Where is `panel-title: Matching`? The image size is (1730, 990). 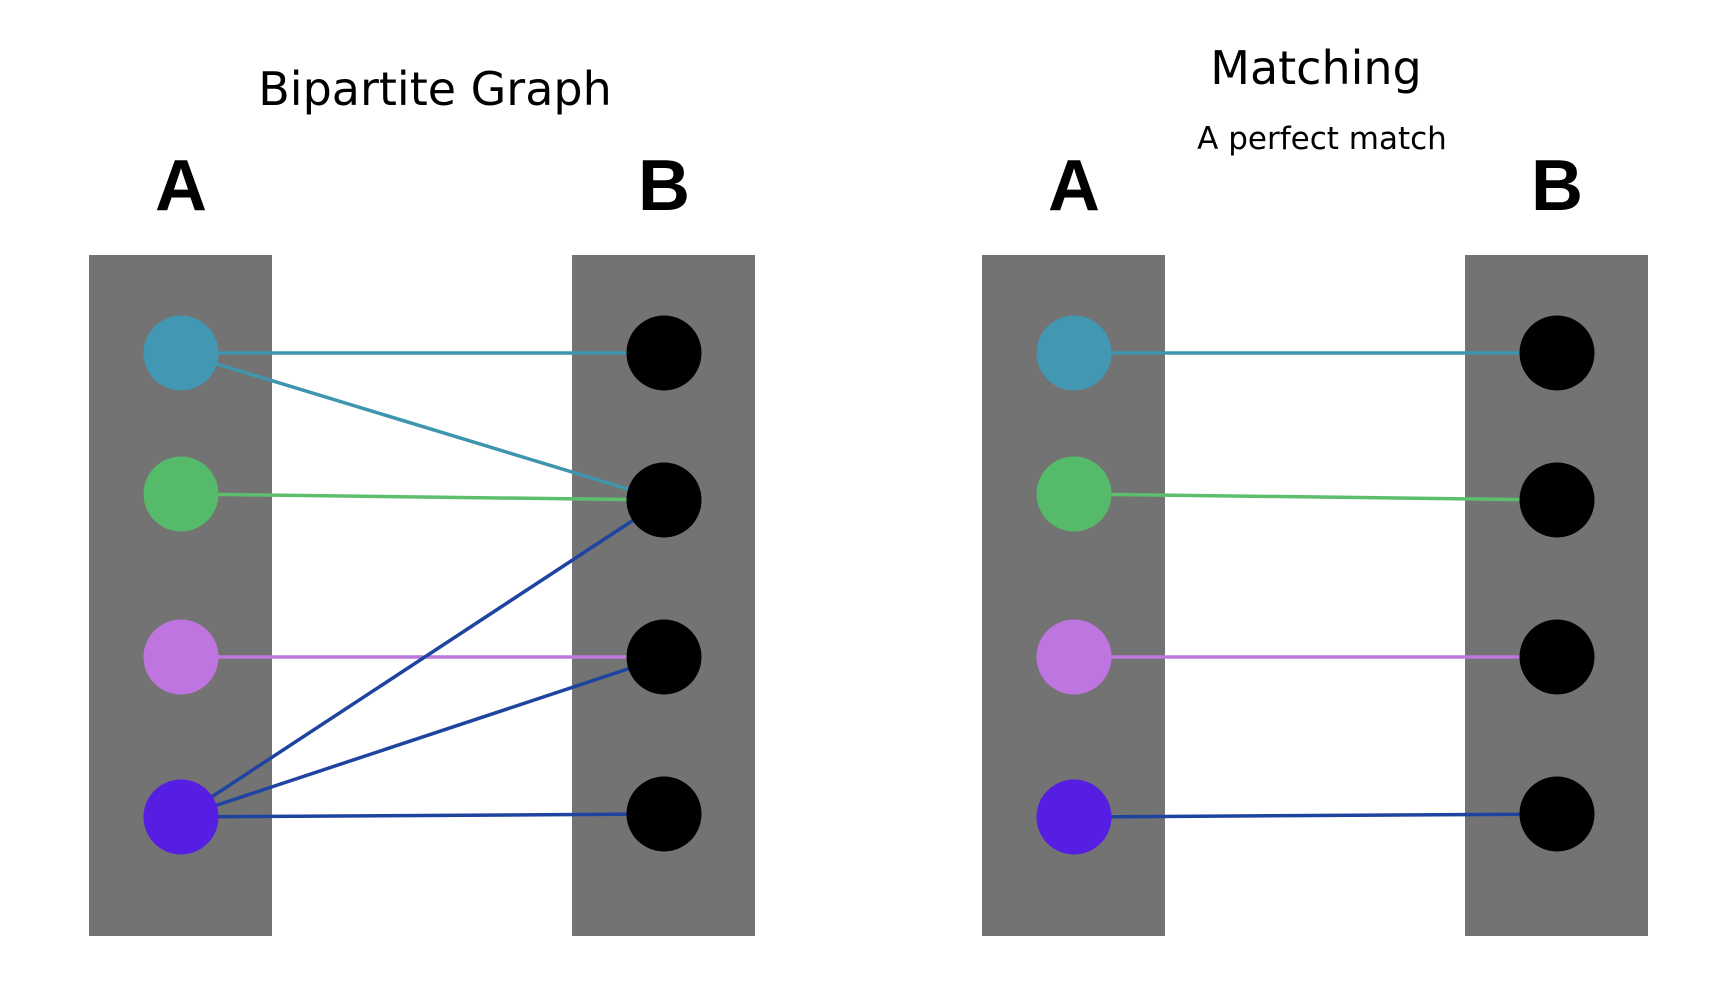
panel-title: Matching is located at coordinates (1316, 68).